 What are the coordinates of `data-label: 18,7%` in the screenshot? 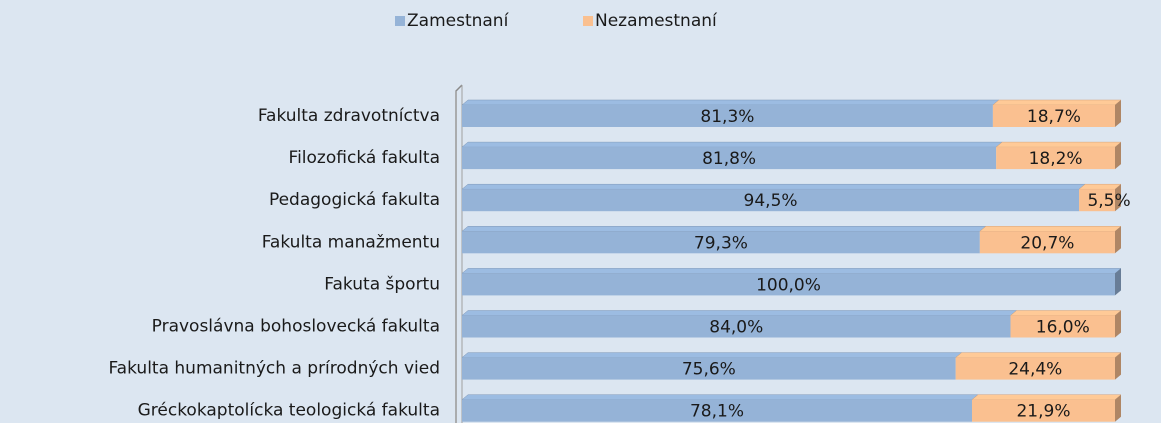 It's located at (1054, 117).